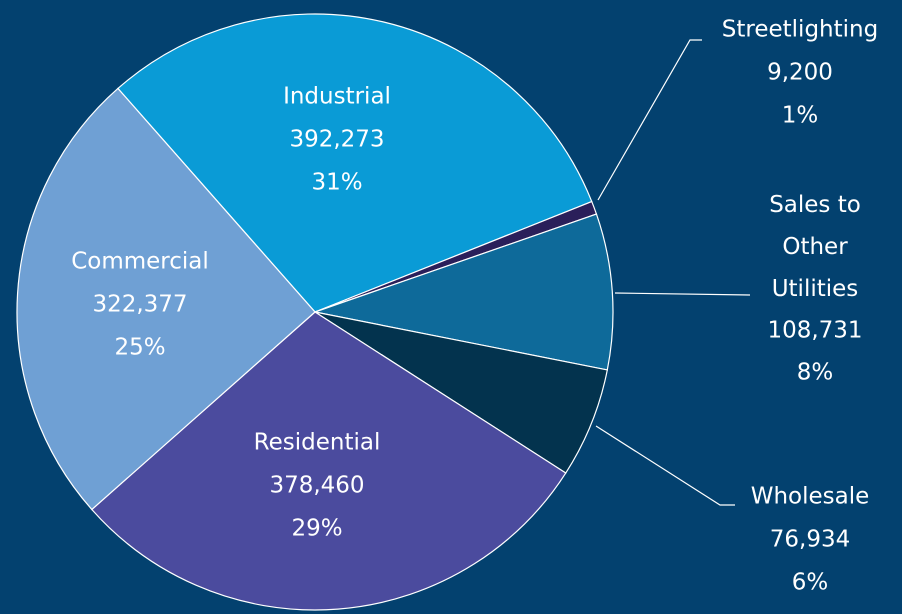 The image size is (902, 614). I want to click on value-label: 378,460, so click(316, 486).